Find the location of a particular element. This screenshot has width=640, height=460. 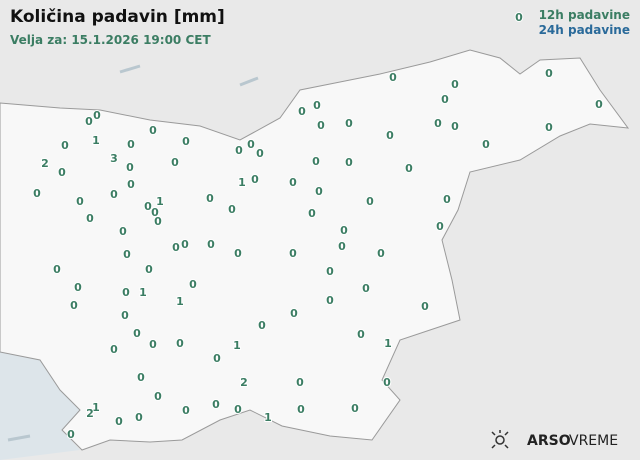

subtitle: Velja za: 15.1.2026 19:00 CET is located at coordinates (110, 40).